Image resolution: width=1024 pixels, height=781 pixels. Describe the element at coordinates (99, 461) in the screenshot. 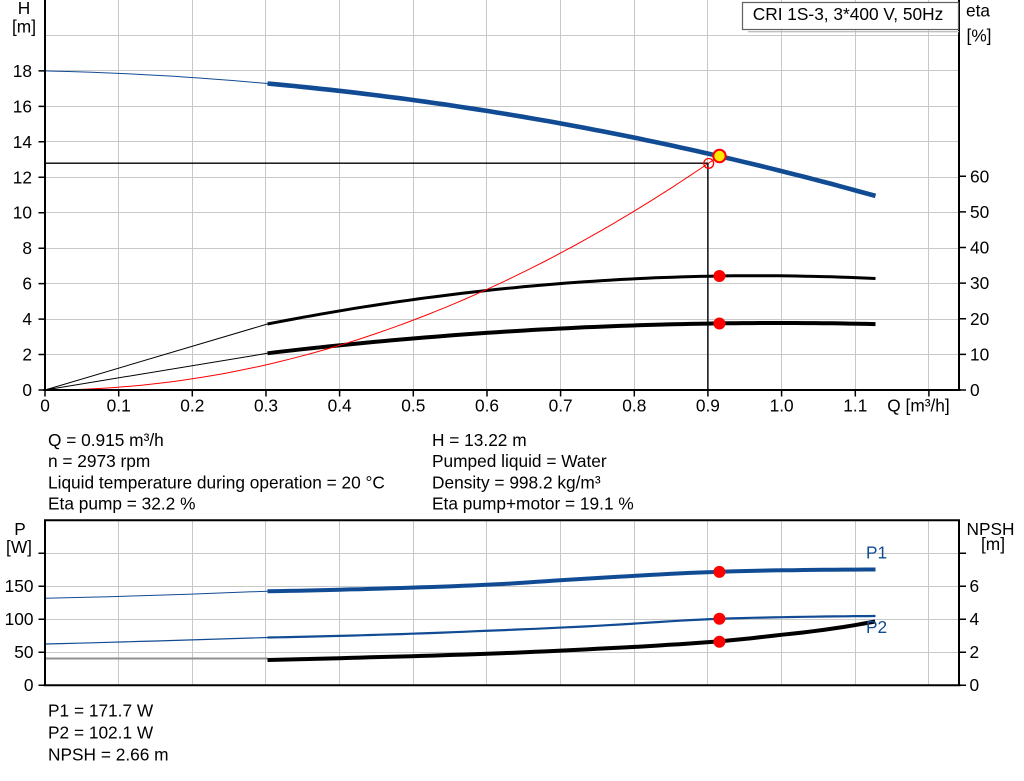

I see `svg-text: n = 2973 rpm` at that location.